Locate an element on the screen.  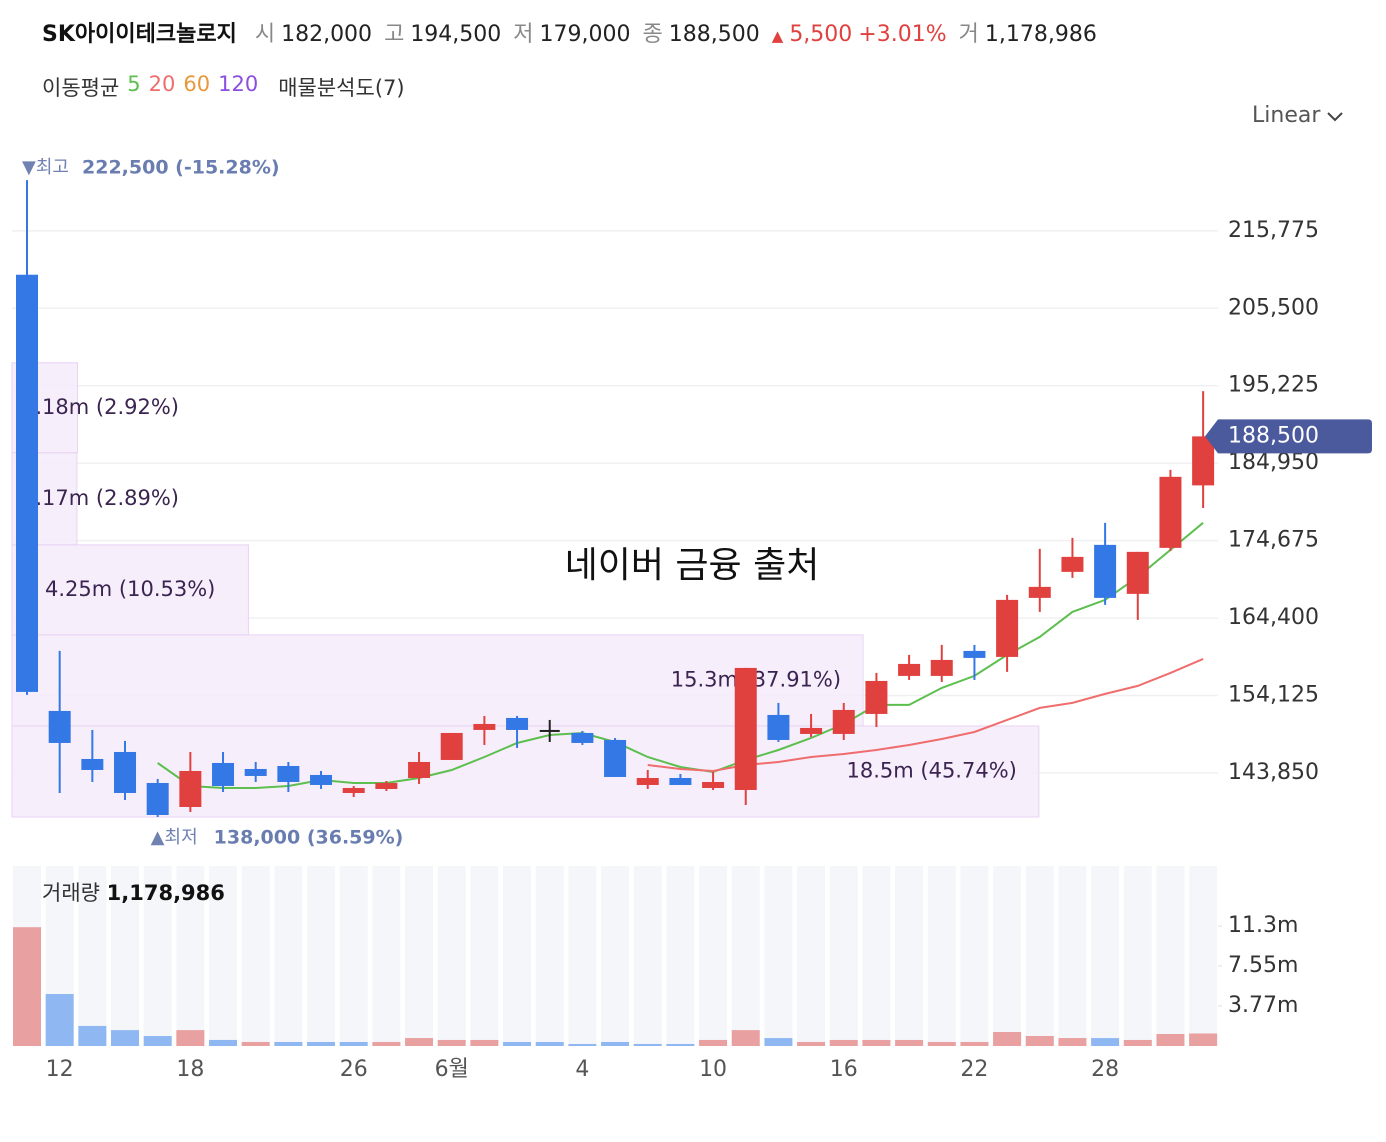
y-tick-label: 154,125 is located at coordinates (1273, 694).